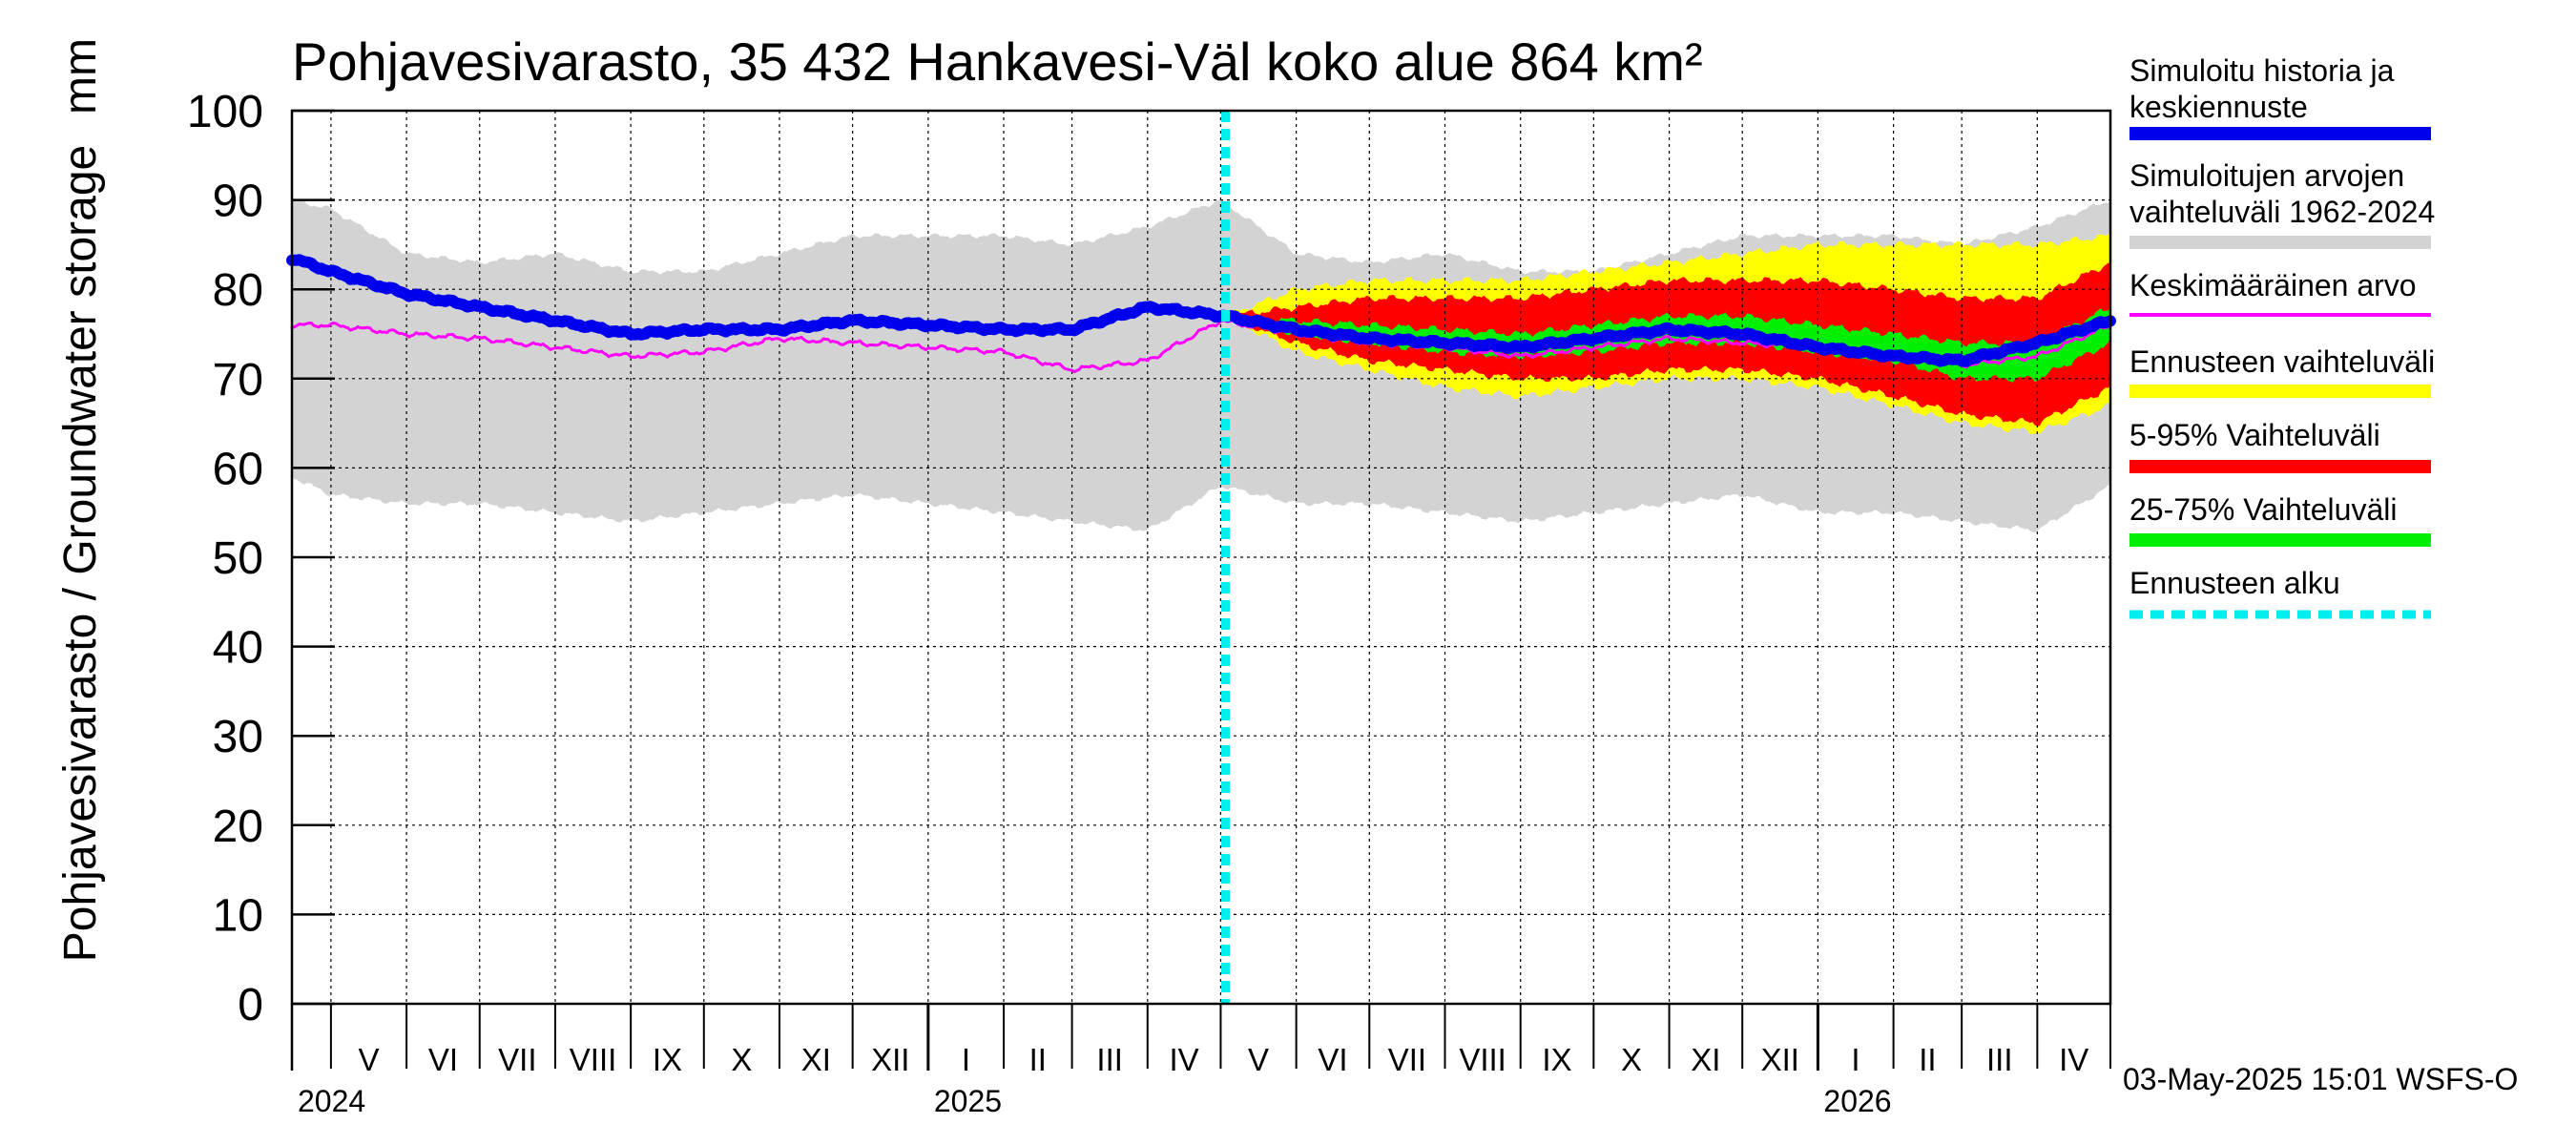 This screenshot has width=2576, height=1145. I want to click on line-layer, so click(1201, 314).